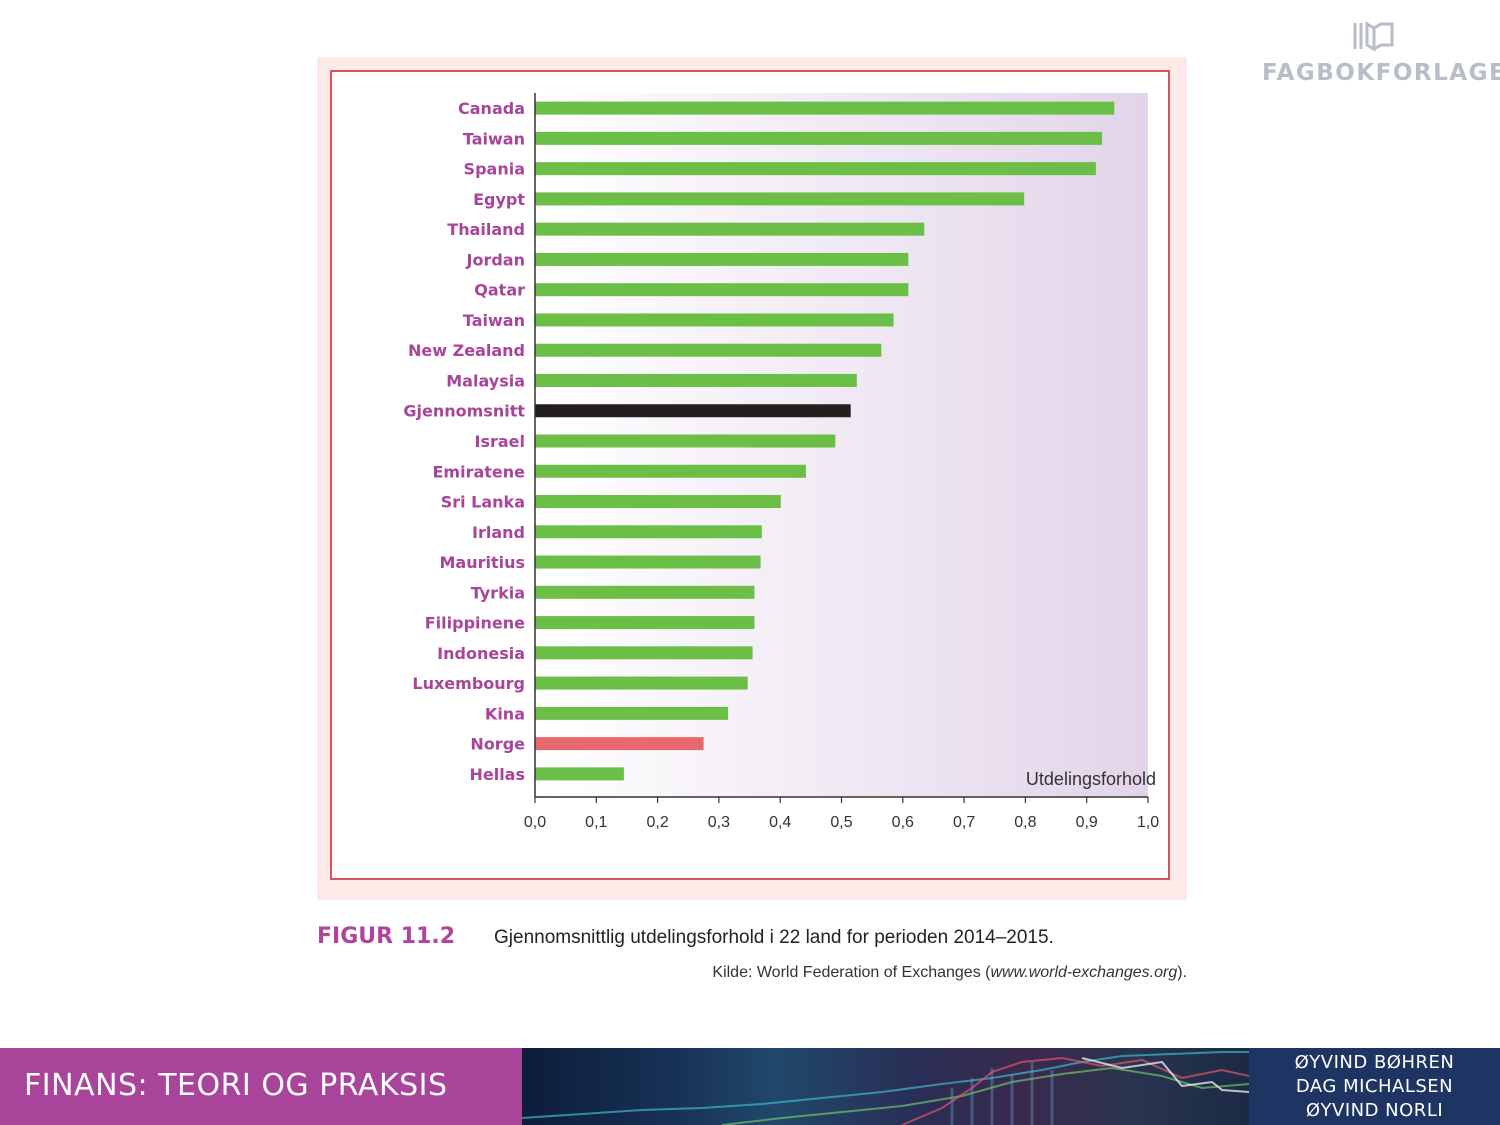  Describe the element at coordinates (468, 683) in the screenshot. I see `category-label-19: Luxembourg` at that location.